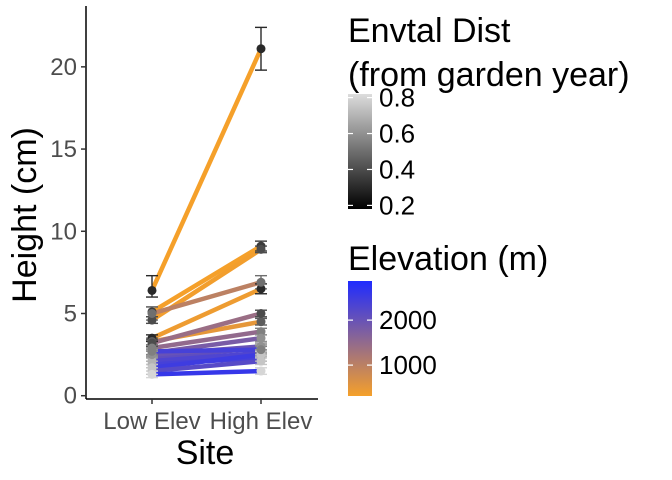  Describe the element at coordinates (70, 396) in the screenshot. I see `y-tick-label: 0` at that location.